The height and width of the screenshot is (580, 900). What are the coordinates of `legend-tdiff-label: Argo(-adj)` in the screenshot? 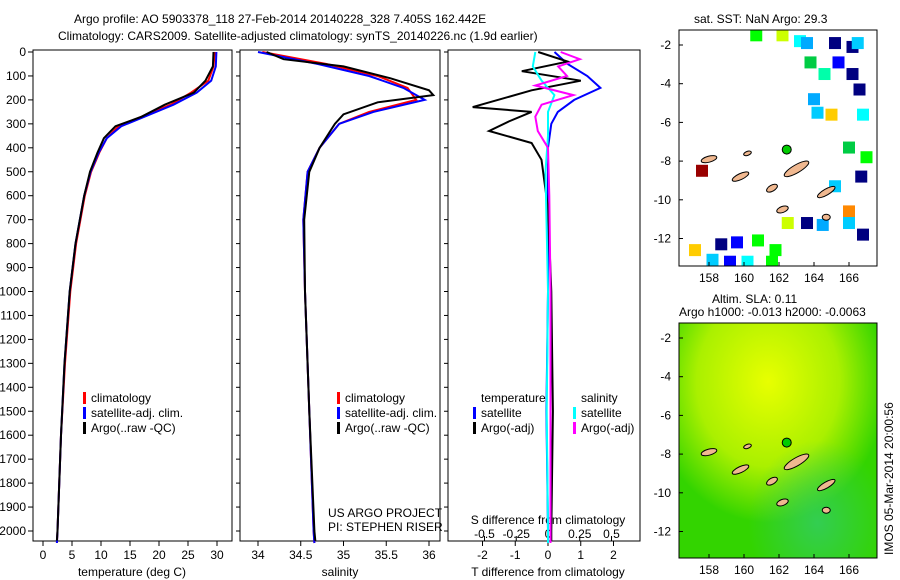 It's located at (507, 428).